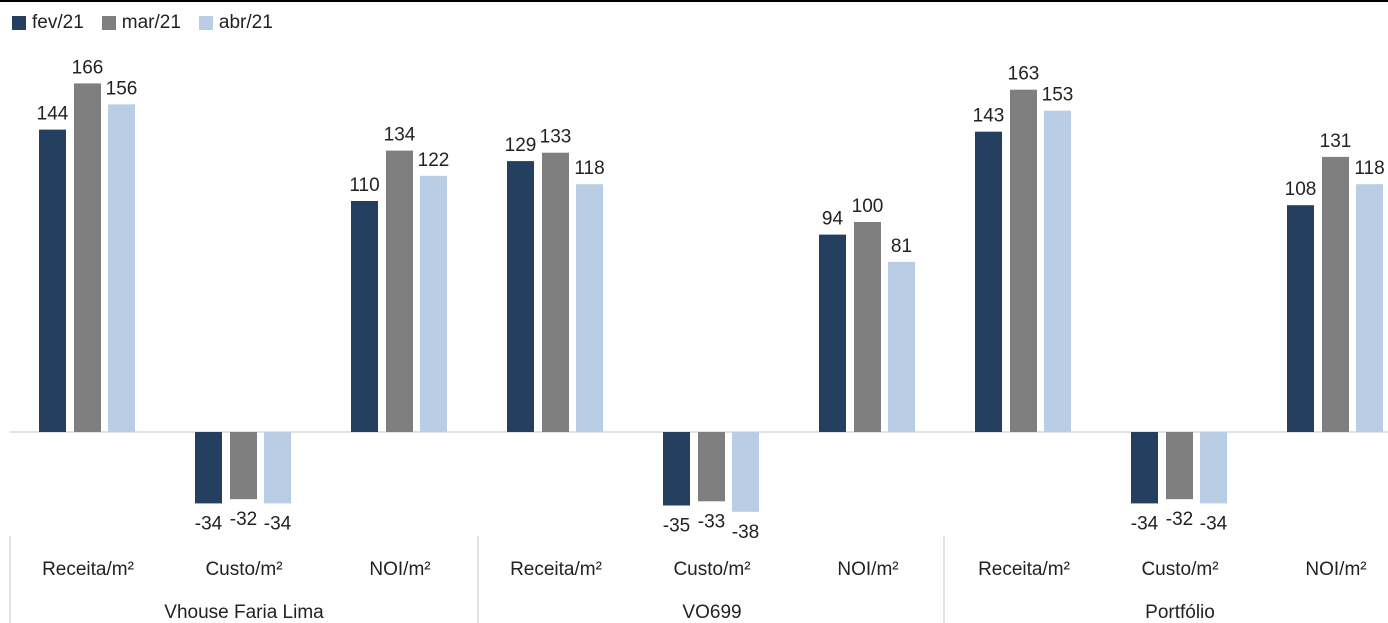 Image resolution: width=1388 pixels, height=623 pixels. I want to click on data-label: 94, so click(833, 219).